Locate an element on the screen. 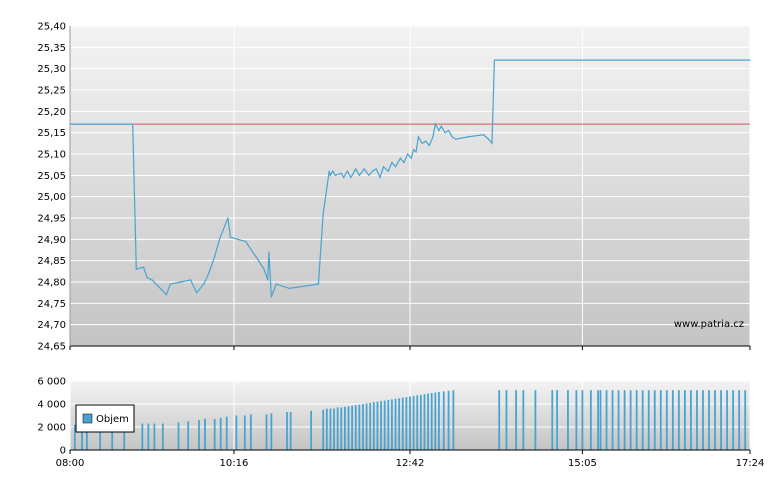 This screenshot has height=494, width=780. x-tick-label: 15:05 is located at coordinates (582, 463).